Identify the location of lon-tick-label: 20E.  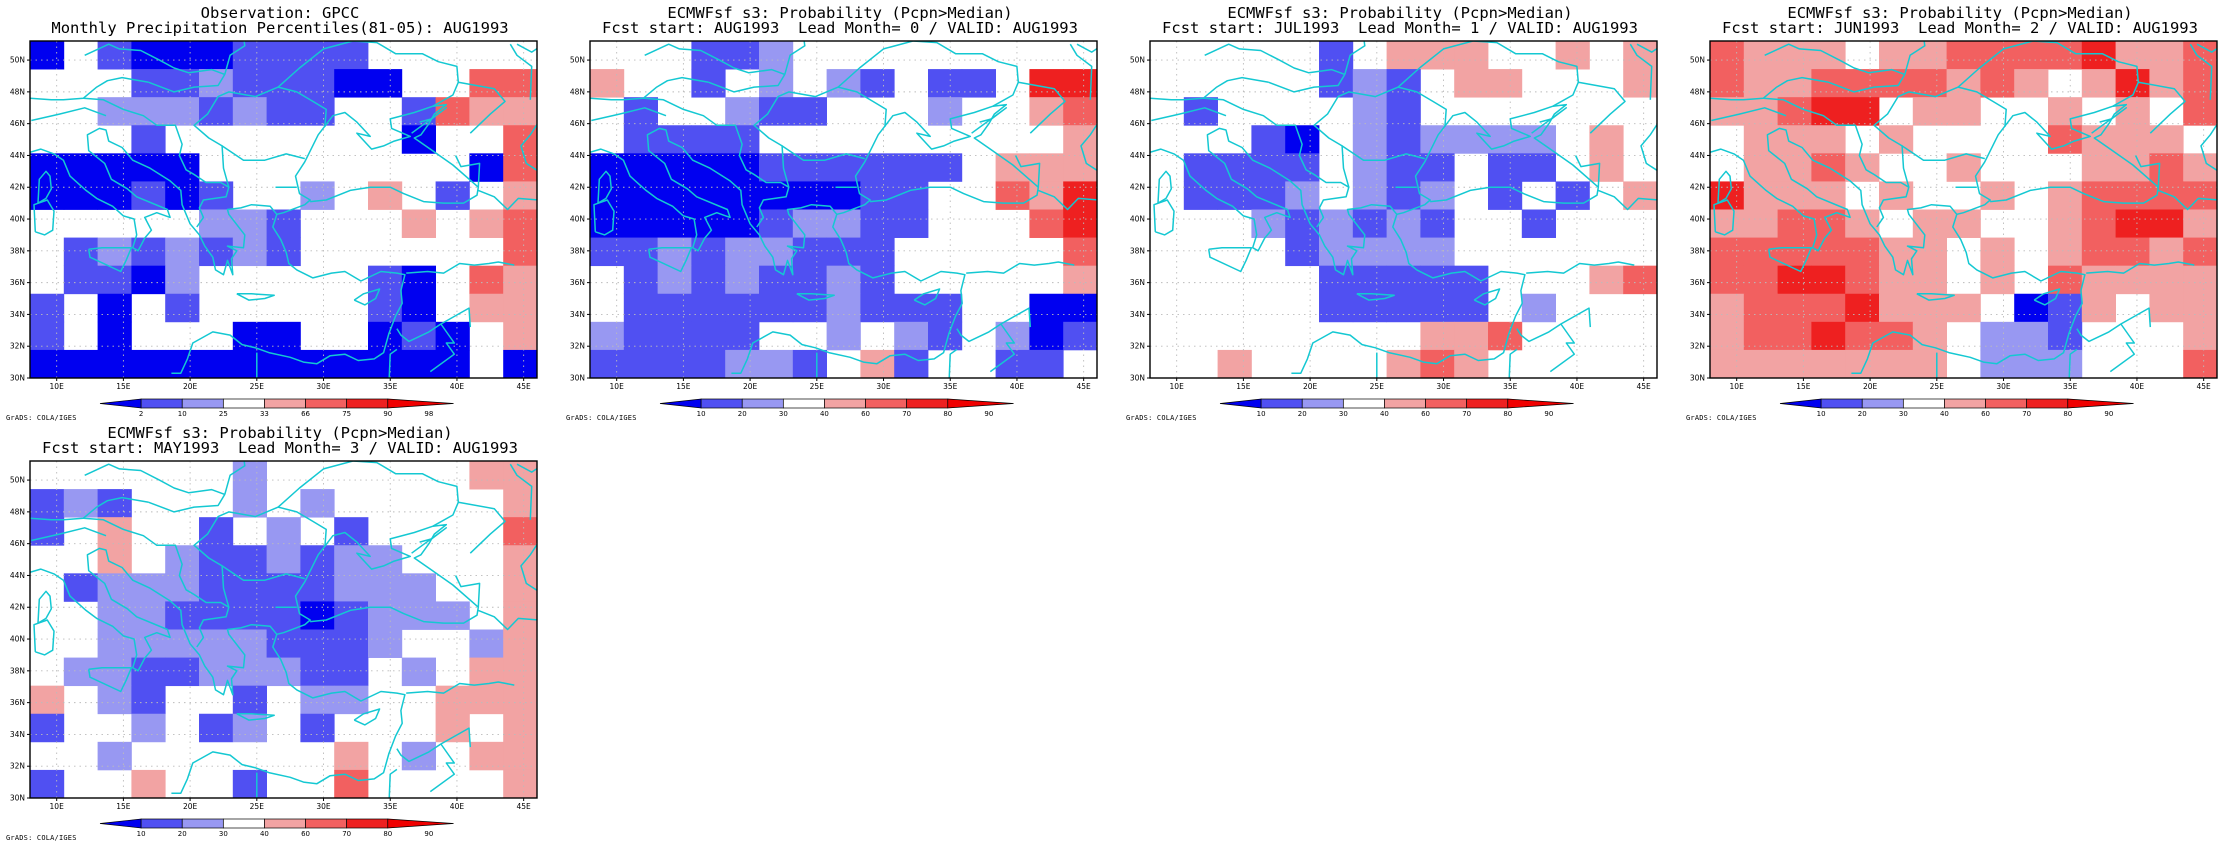
(750, 386).